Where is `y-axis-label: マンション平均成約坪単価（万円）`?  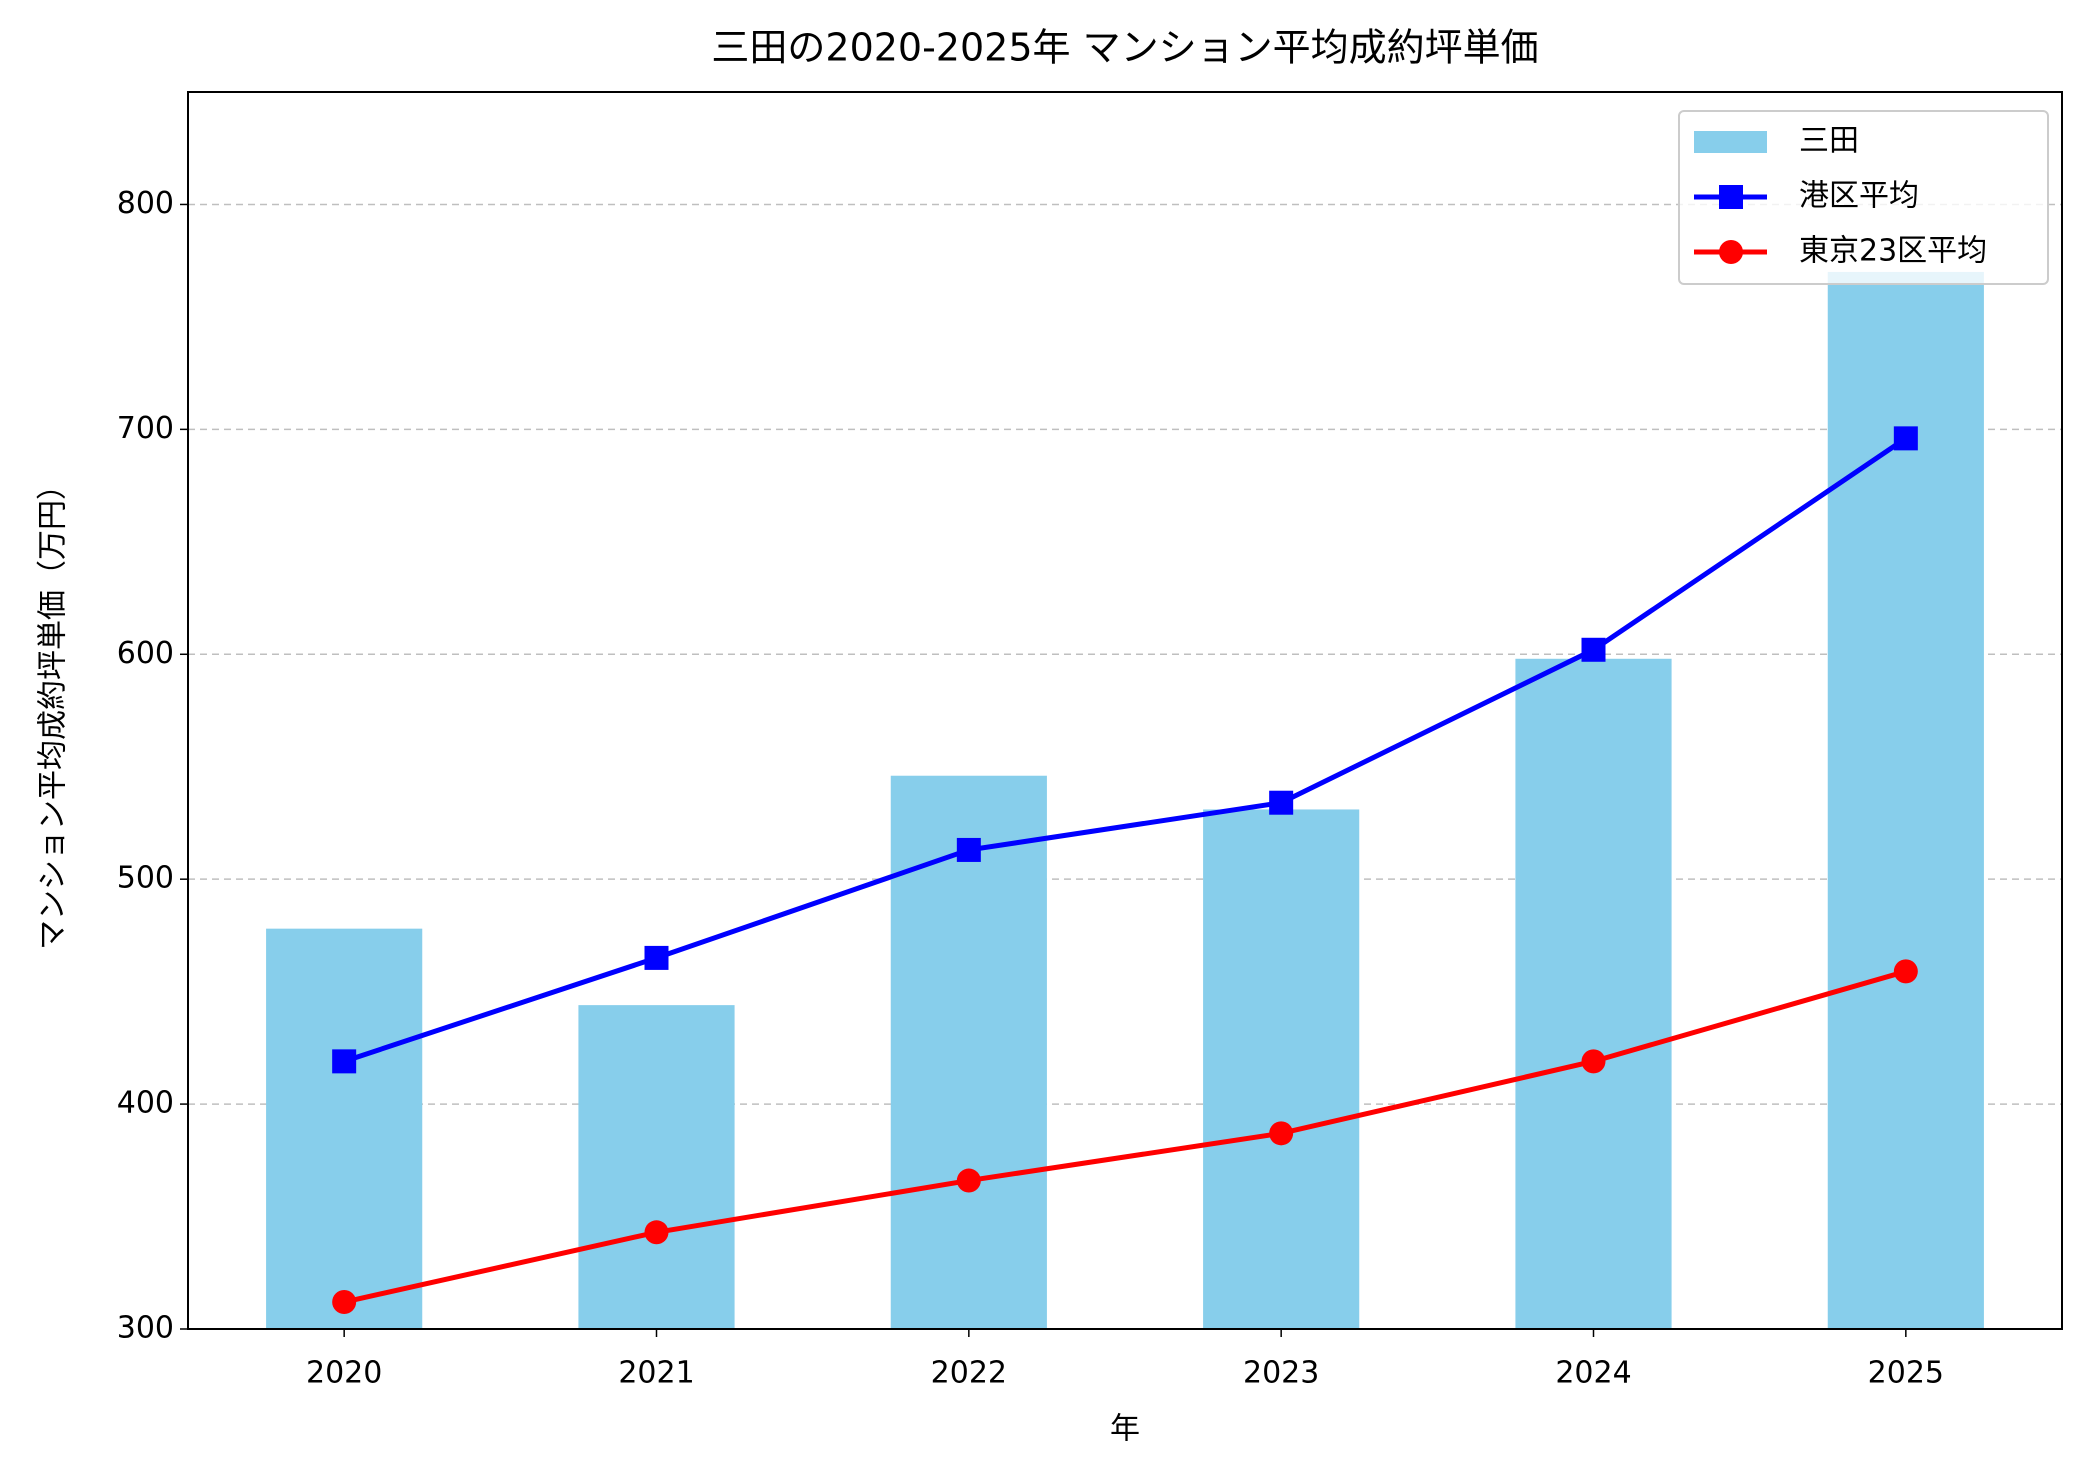
y-axis-label: マンション平均成約坪単価（万円） is located at coordinates (53, 710).